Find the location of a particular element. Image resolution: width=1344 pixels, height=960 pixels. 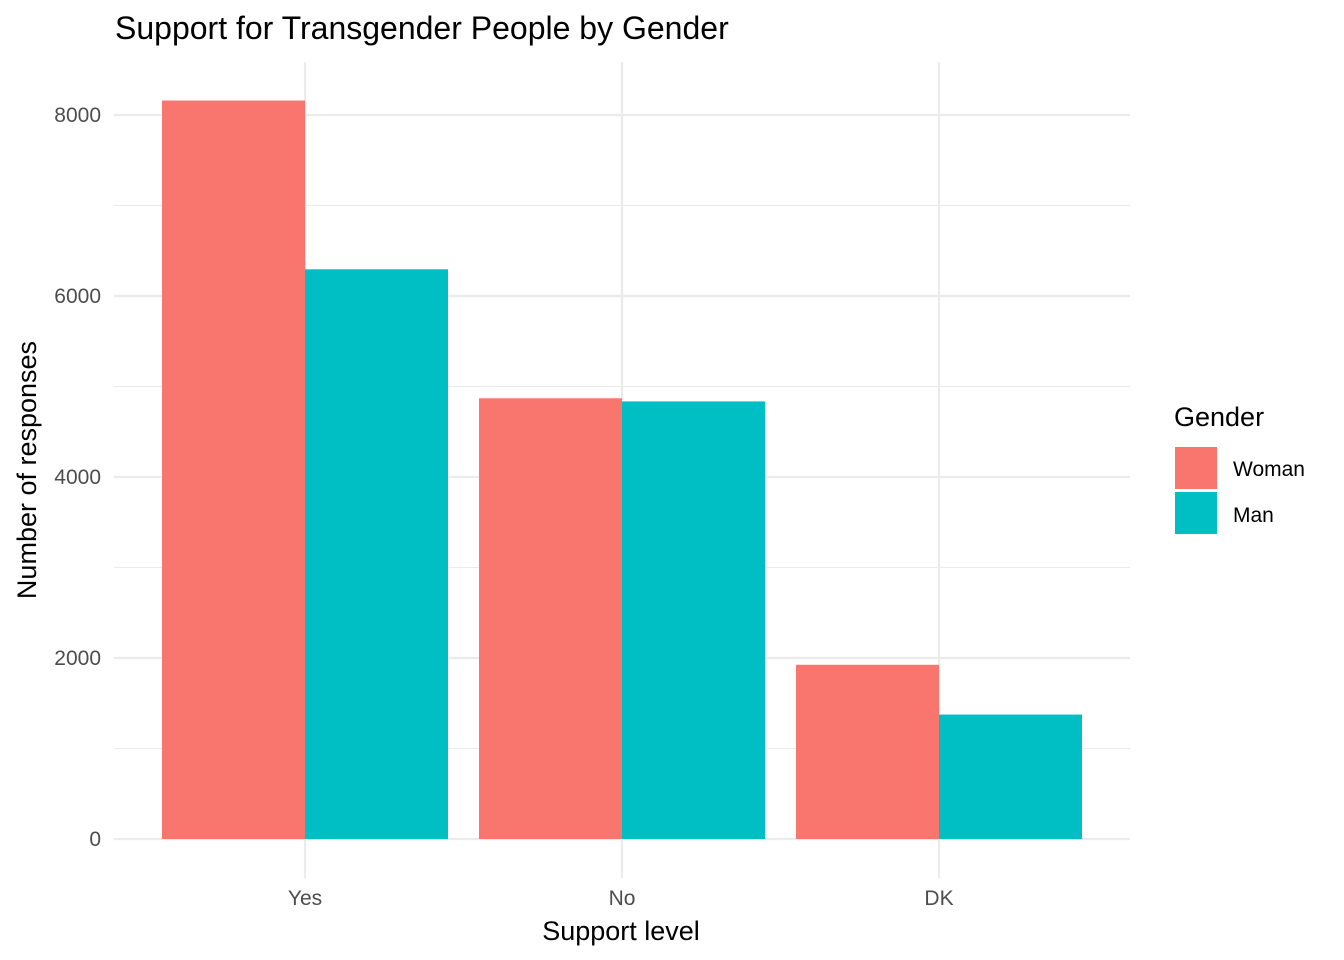

y-axis-ticks: 0 2000 4000 6000 8000 is located at coordinates (77, 477).